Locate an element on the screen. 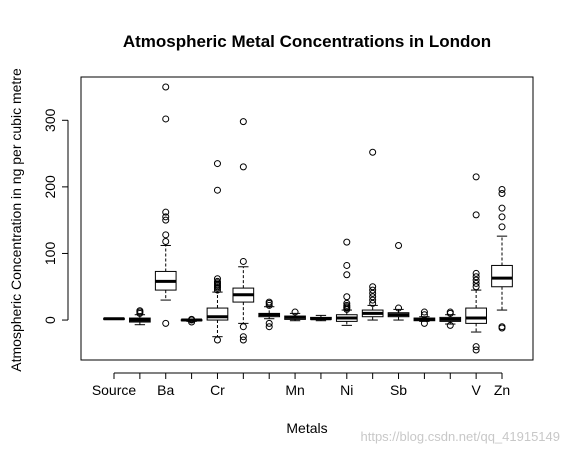 The image size is (569, 452). box-sn is located at coordinates (424, 317).